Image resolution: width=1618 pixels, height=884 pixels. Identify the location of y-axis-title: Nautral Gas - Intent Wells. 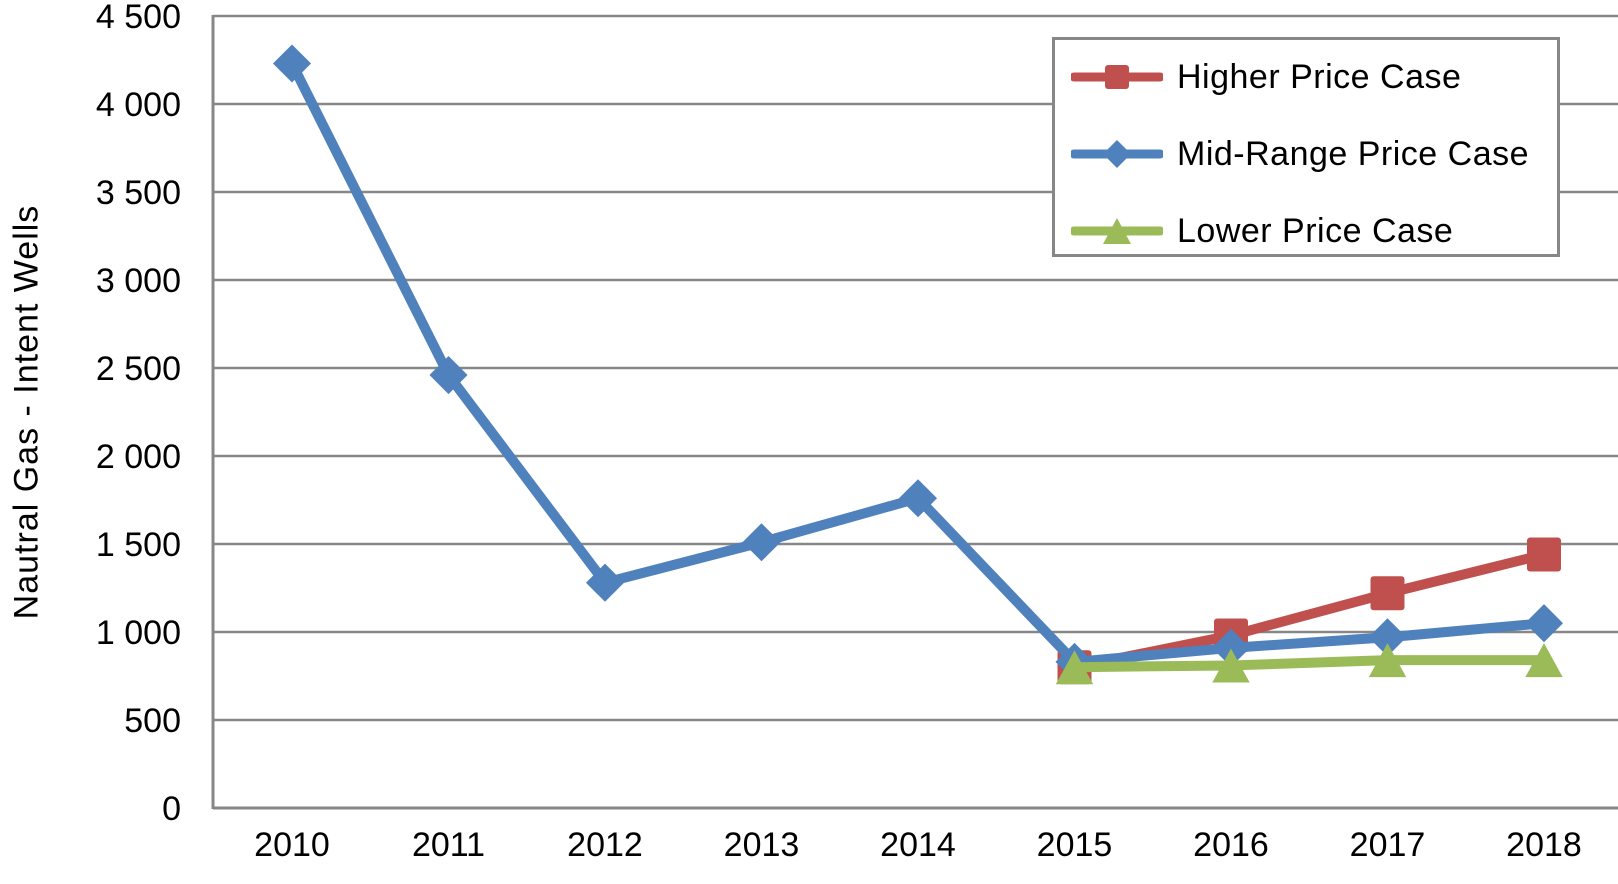
(26, 412).